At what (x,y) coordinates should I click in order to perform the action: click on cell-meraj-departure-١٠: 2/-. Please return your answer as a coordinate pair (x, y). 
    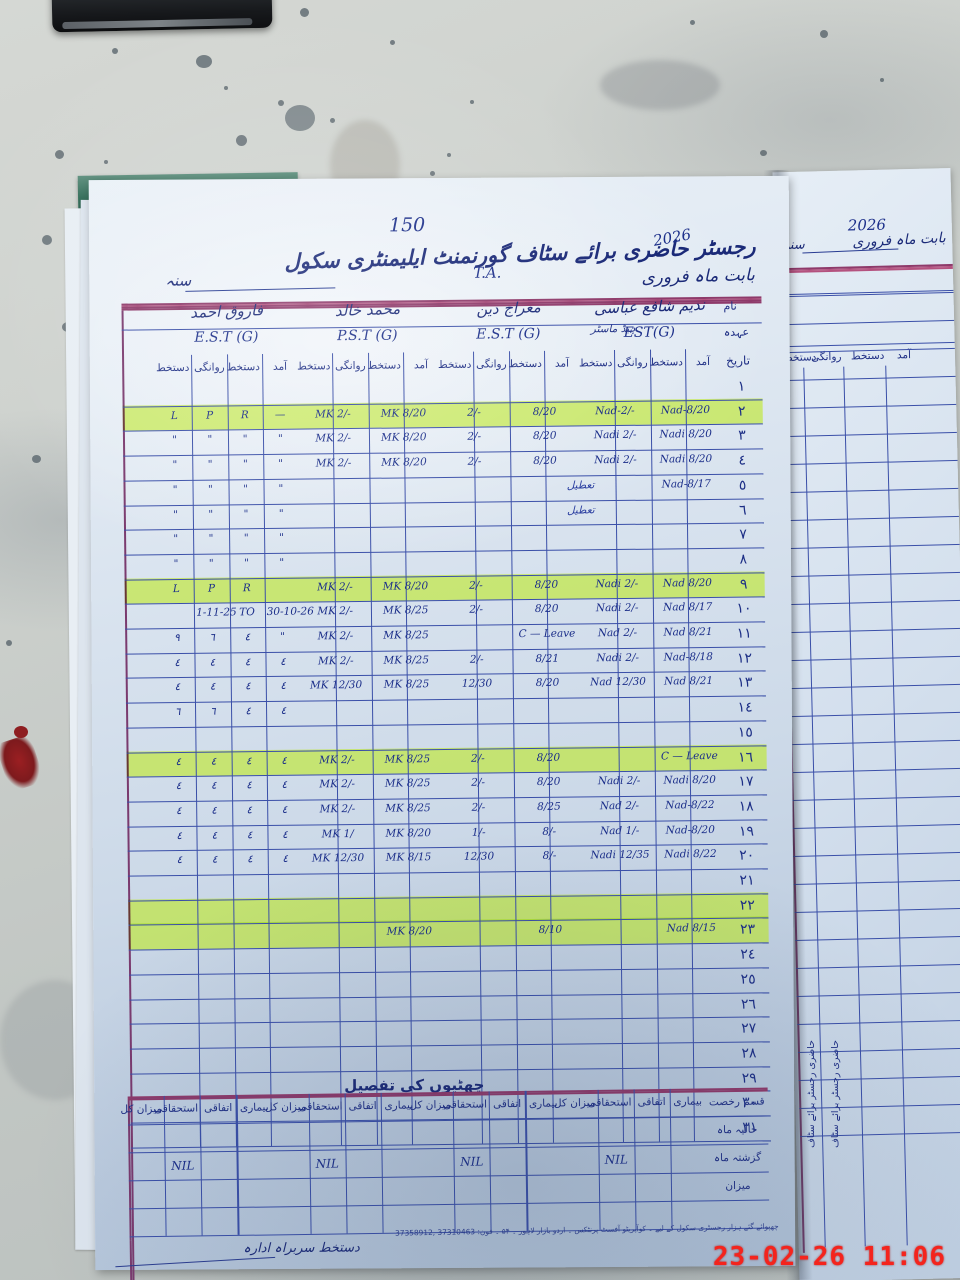
    Looking at the image, I should click on (476, 610).